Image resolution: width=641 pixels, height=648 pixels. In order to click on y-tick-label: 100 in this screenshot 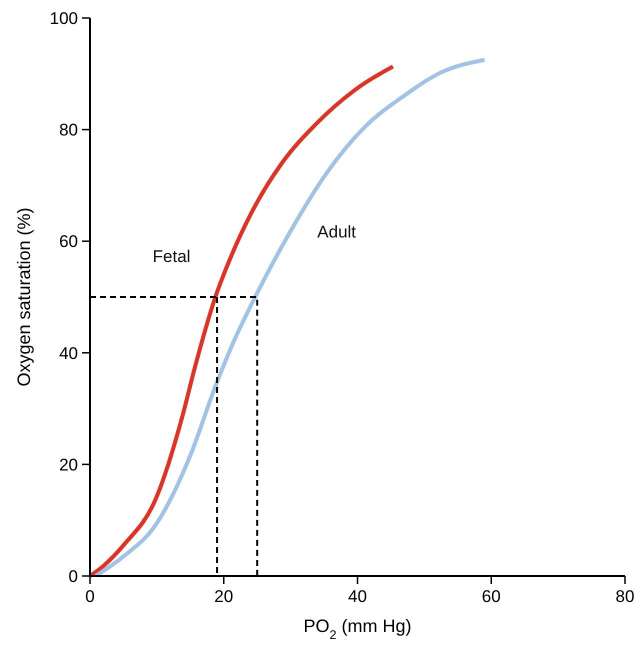, I will do `click(64, 18)`.